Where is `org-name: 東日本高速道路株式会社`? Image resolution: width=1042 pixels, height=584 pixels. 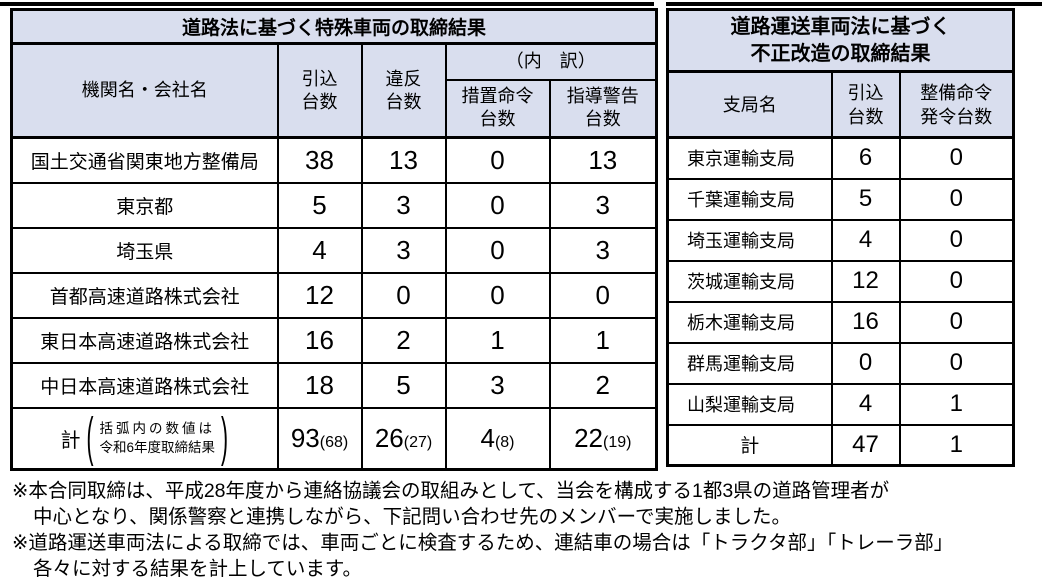 org-name: 東日本高速道路株式会社 is located at coordinates (144, 340).